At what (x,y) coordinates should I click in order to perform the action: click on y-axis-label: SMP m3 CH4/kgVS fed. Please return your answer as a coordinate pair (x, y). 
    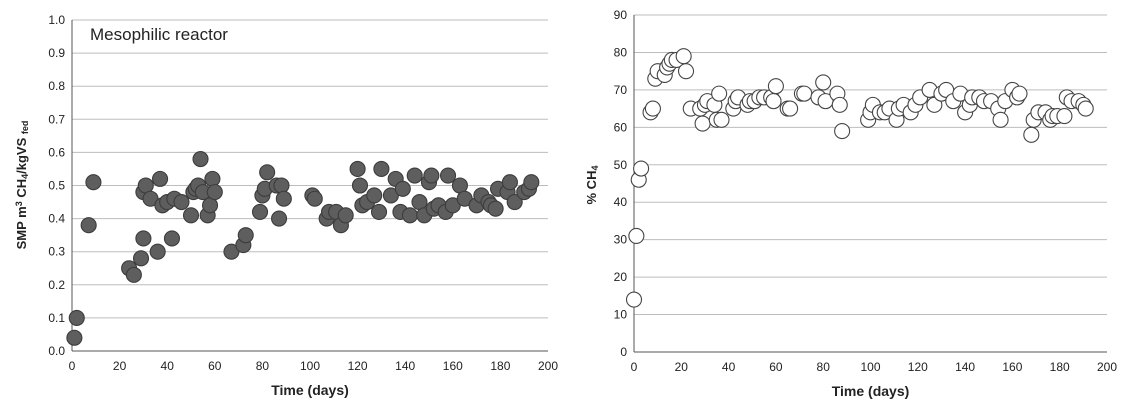
    Looking at the image, I should click on (22, 185).